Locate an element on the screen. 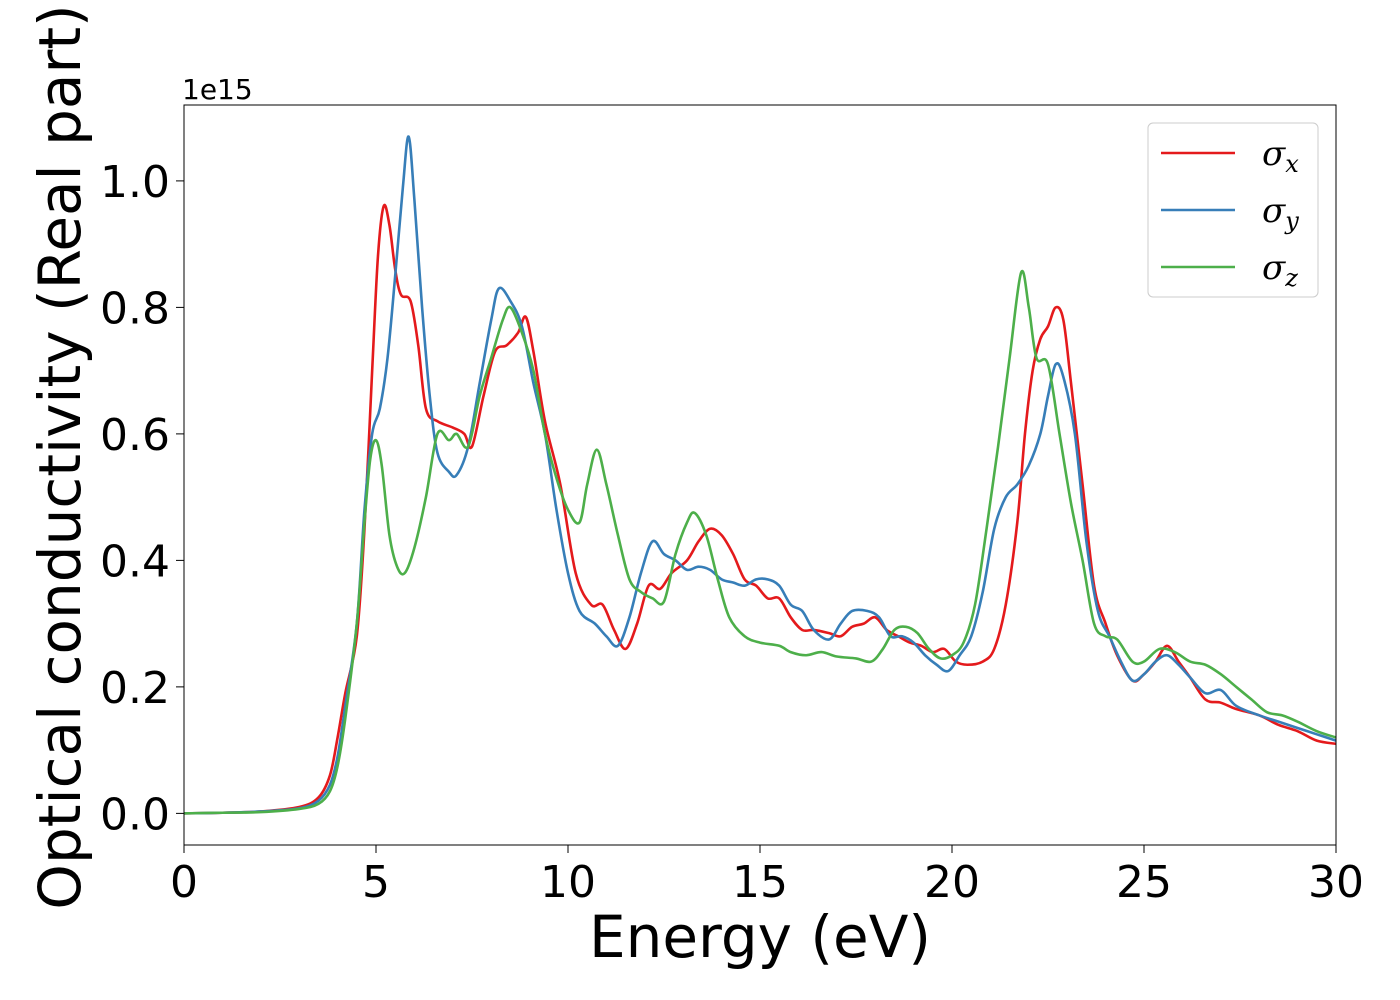  y-tick-label: 0.2 is located at coordinates (135, 688).